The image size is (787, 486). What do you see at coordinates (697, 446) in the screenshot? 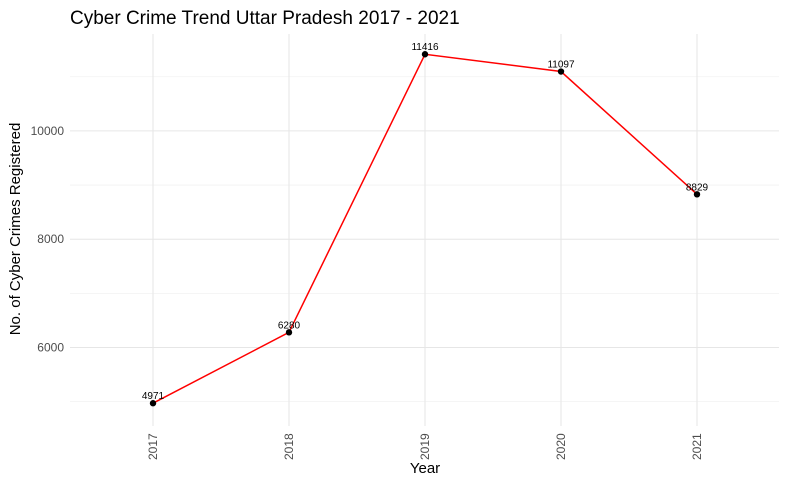
I see `x-tick-label: 2021` at bounding box center [697, 446].